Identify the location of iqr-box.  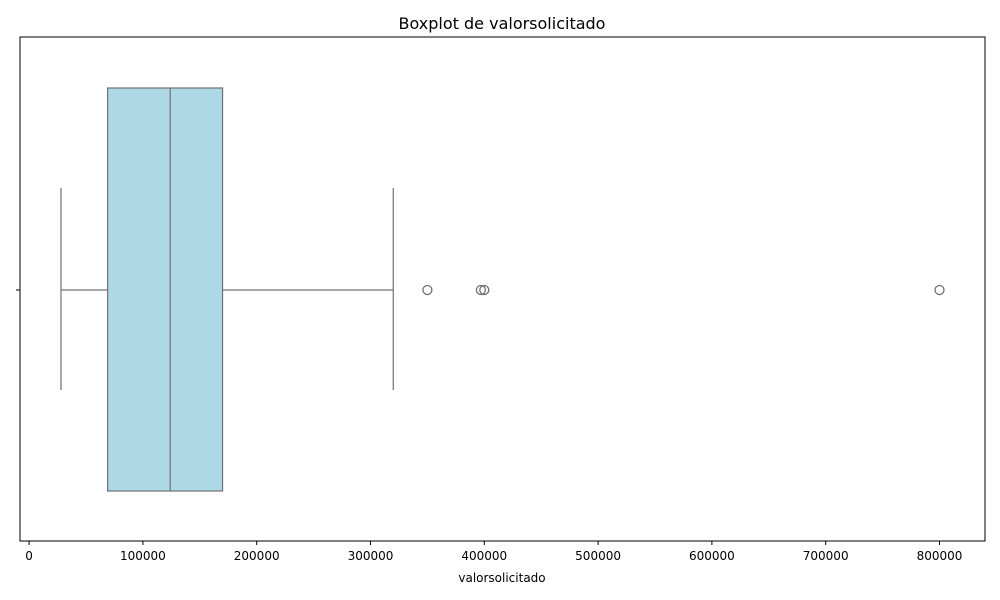
(165, 289).